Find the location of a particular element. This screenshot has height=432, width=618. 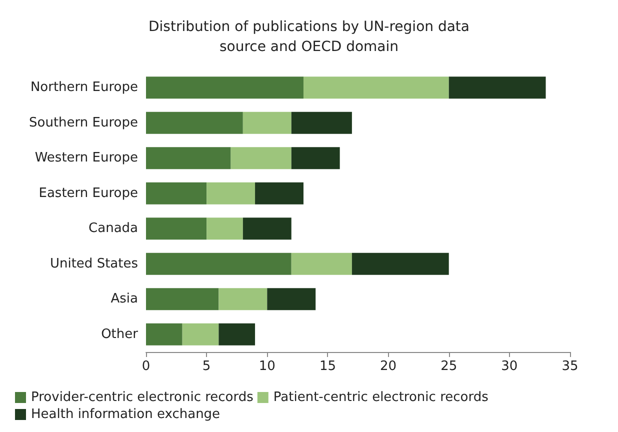

legend-label: Health information exchange is located at coordinates (125, 414).